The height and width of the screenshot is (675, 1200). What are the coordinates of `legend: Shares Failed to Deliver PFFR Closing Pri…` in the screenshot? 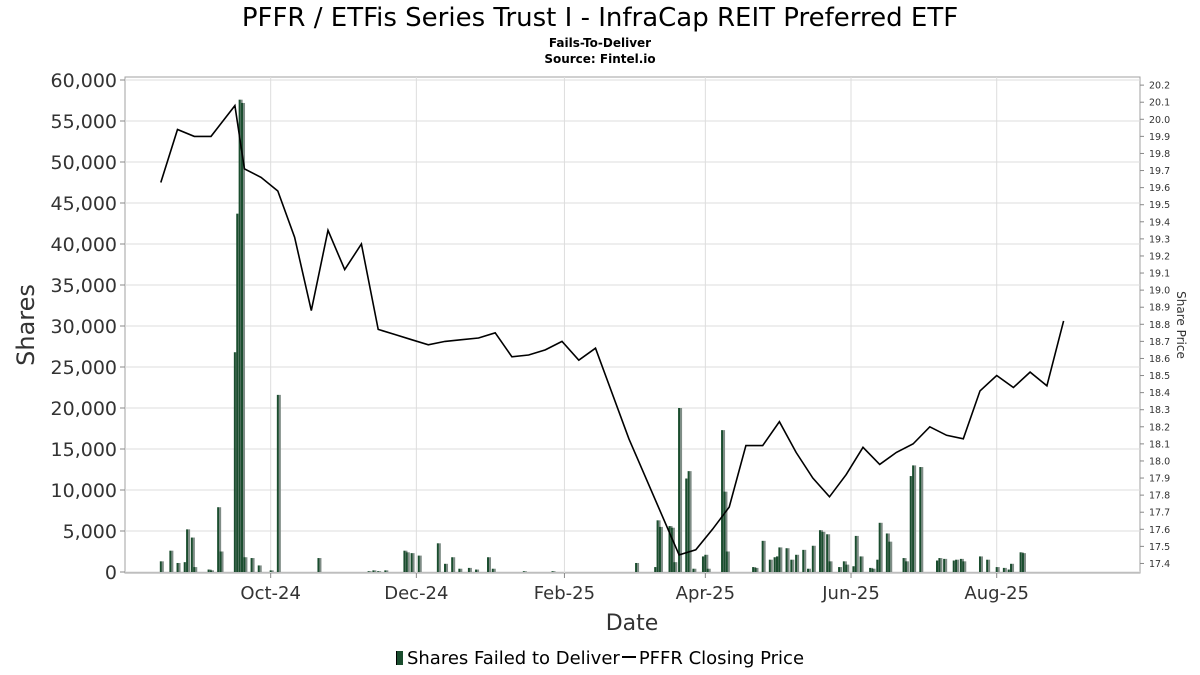 It's located at (600, 659).